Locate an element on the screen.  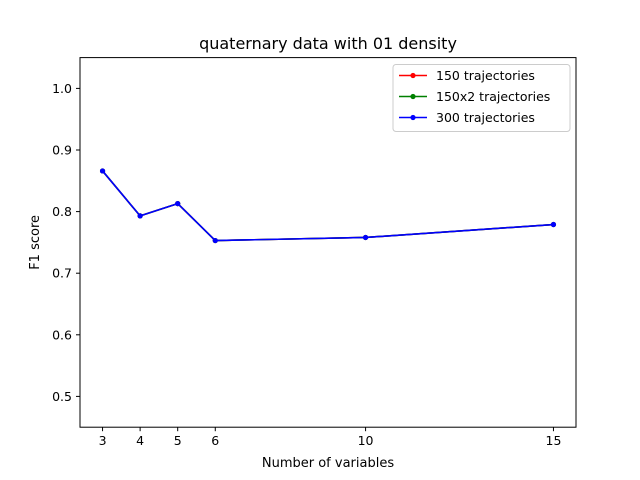
legend-label: 300 trajectories is located at coordinates (485, 117).